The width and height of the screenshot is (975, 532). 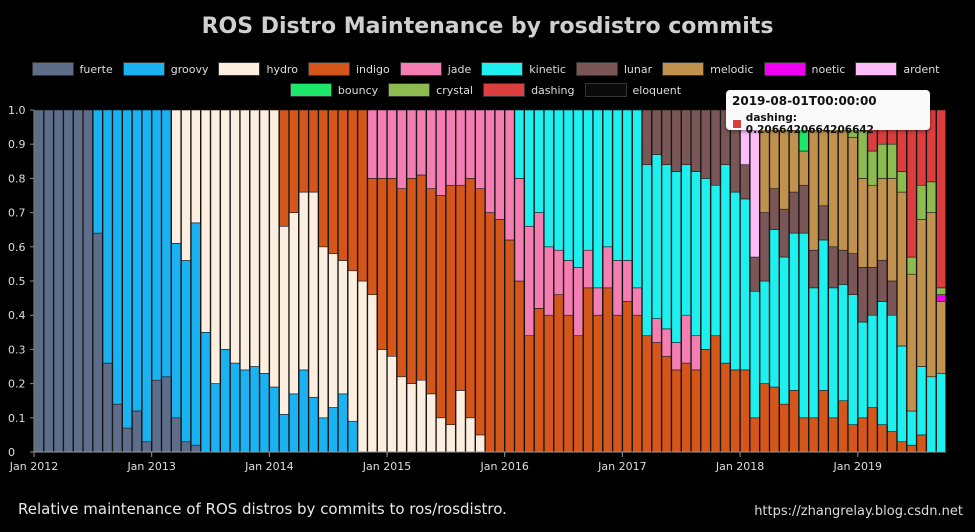 I want to click on legend-item-dashing: dashing, so click(x=529, y=90).